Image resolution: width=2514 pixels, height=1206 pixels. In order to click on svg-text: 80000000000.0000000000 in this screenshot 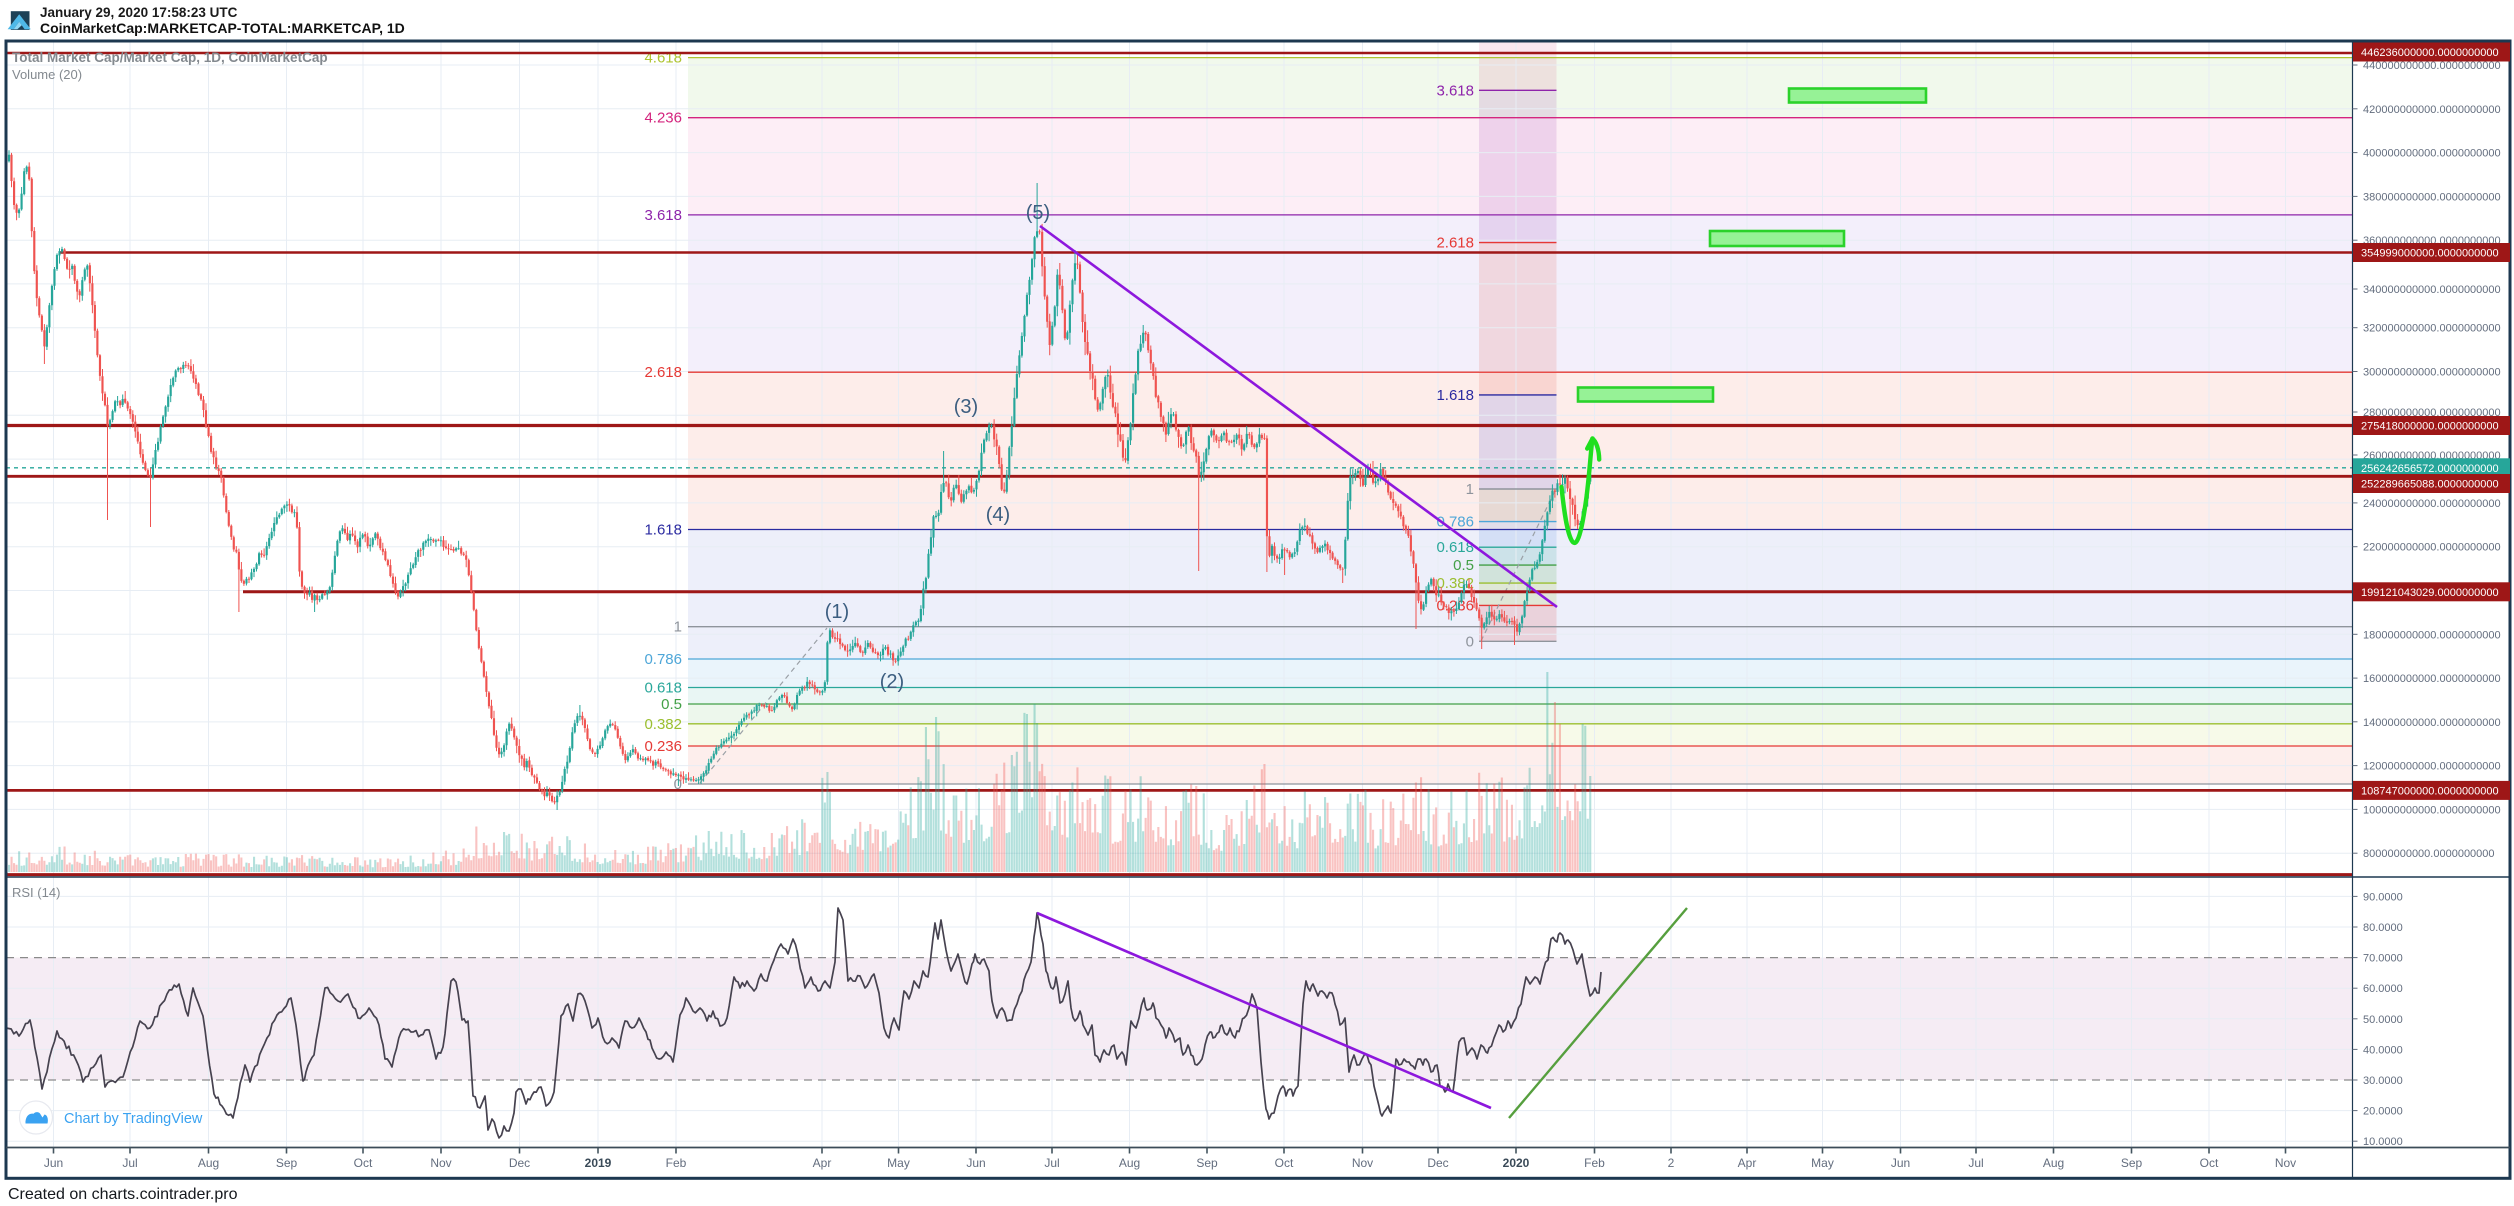, I will do `click(2429, 854)`.